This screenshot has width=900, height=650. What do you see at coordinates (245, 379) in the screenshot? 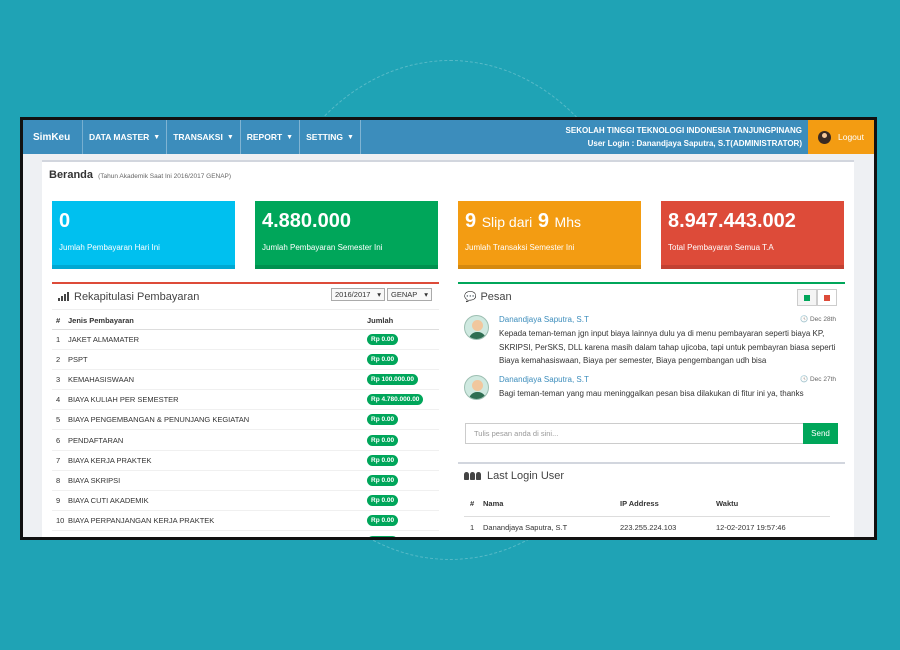
I see `table-row: 3 KEMAHASISWAAN Rp 100.000.00` at bounding box center [245, 379].